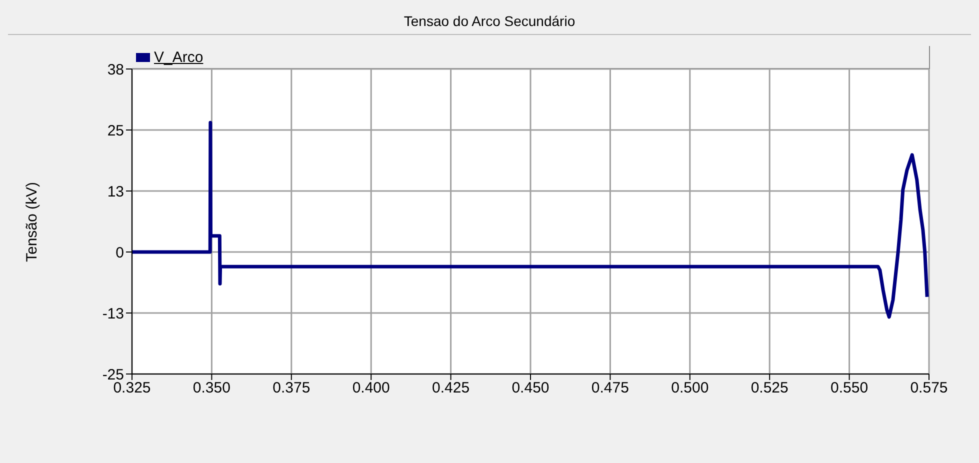 Image resolution: width=979 pixels, height=463 pixels. I want to click on y-tick-label: -13, so click(113, 313).